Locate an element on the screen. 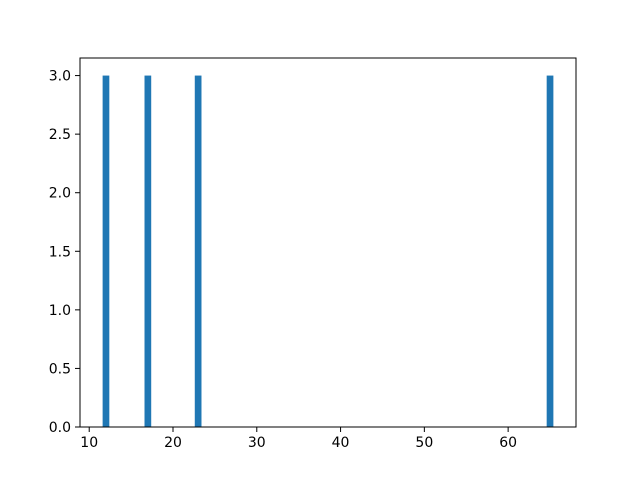  y-axis-tick-label: 0.5 is located at coordinates (60, 369).